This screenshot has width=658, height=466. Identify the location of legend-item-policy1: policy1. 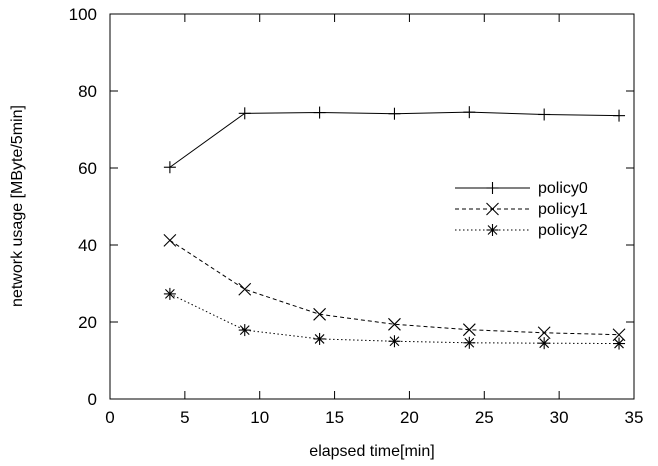
(521, 209).